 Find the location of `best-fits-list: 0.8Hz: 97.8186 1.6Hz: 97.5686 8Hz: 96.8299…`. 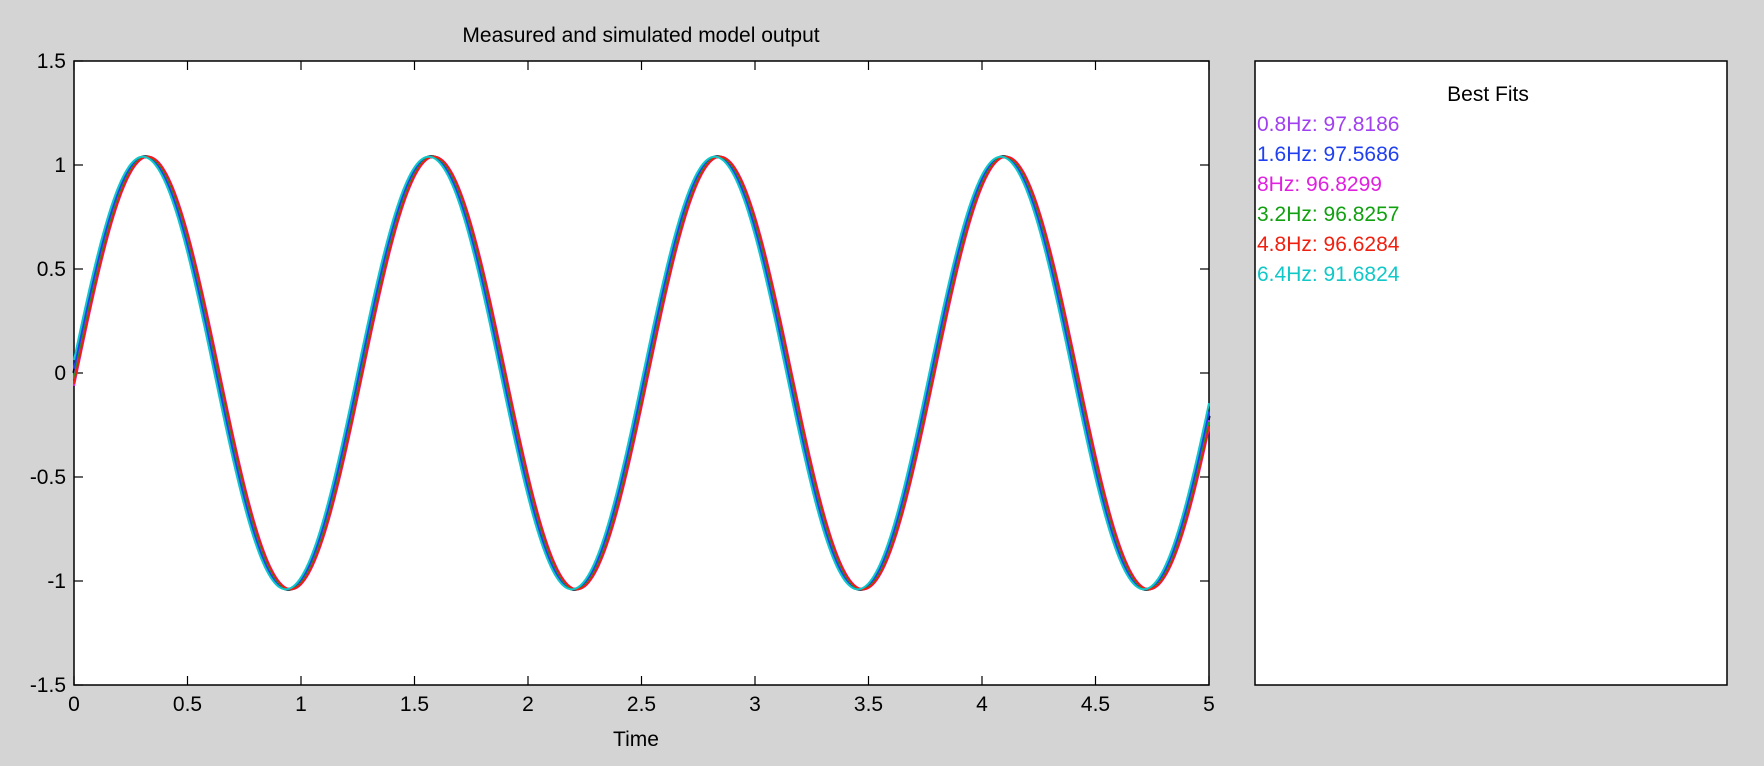

best-fits-list: 0.8Hz: 97.8186 1.6Hz: 97.5686 8Hz: 96.8299… is located at coordinates (1328, 199).